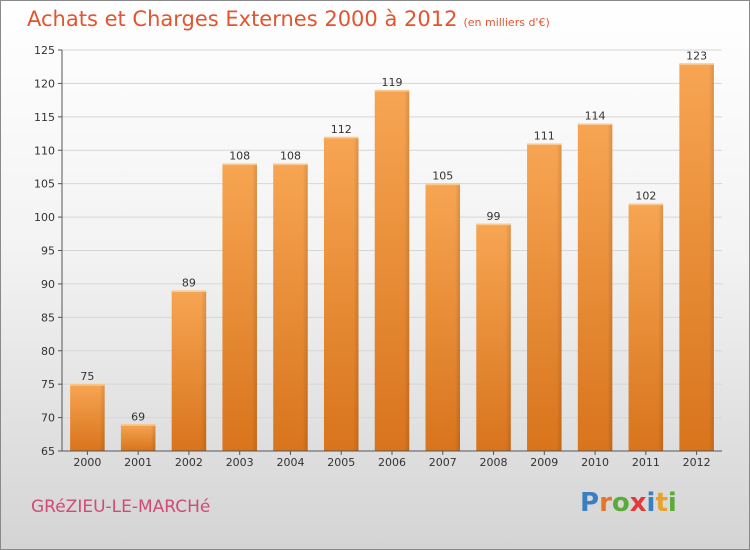 This screenshot has width=750, height=550. What do you see at coordinates (442, 176) in the screenshot?
I see `data-label: 105` at bounding box center [442, 176].